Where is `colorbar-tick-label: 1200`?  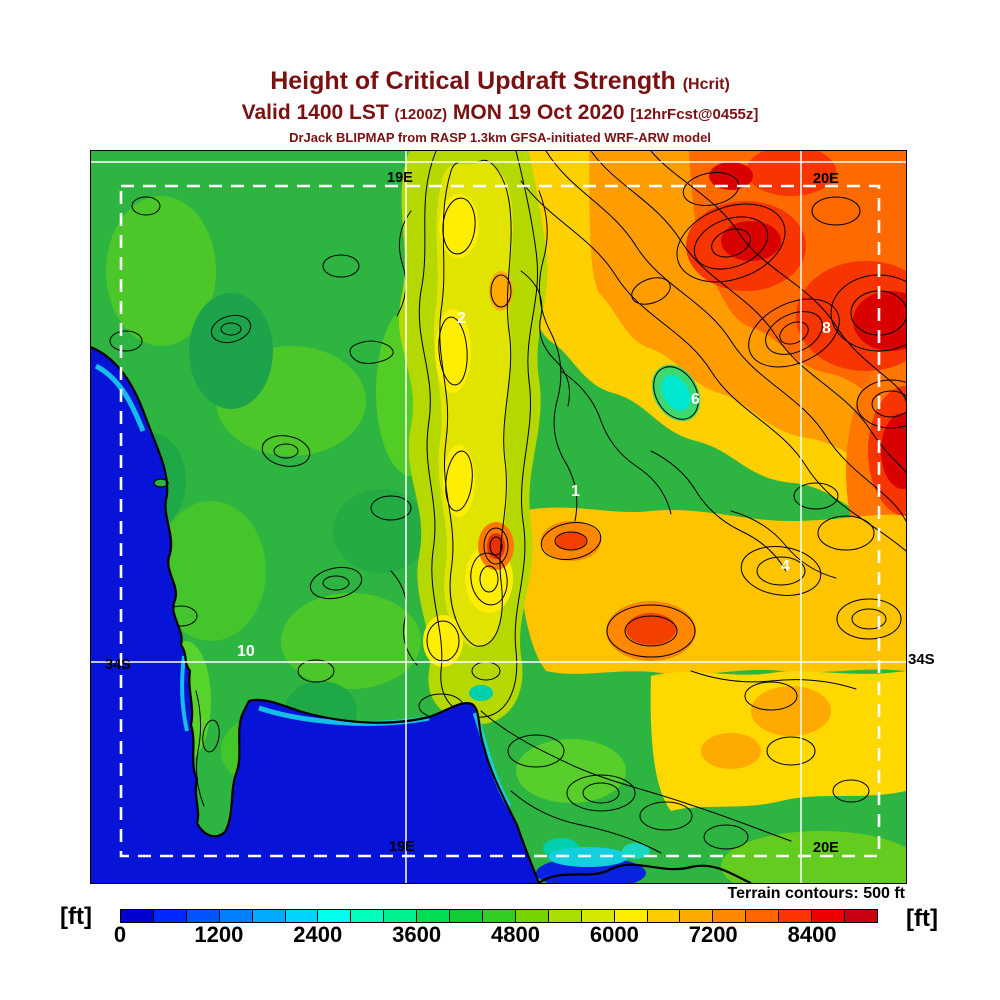 colorbar-tick-label: 1200 is located at coordinates (219, 934).